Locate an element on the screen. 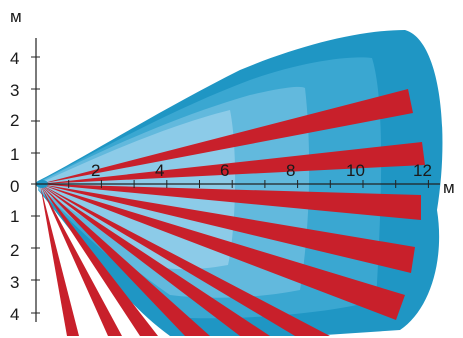 The image size is (463, 338). x-tick-label: 8 is located at coordinates (290, 170).